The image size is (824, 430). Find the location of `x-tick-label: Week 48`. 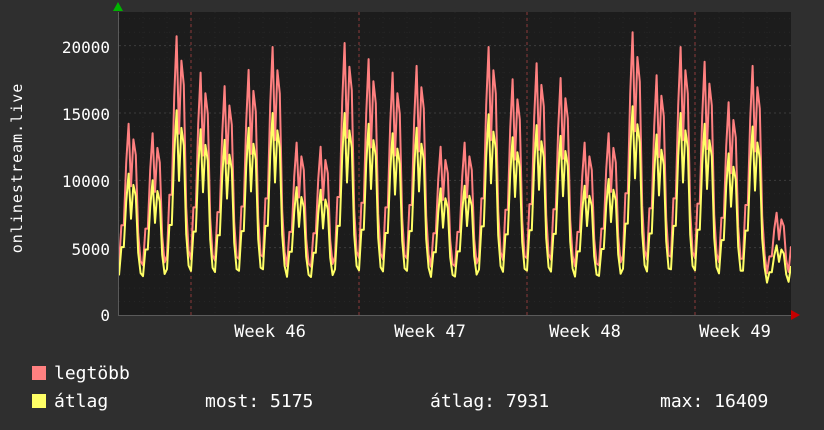

x-tick-label: Week 48 is located at coordinates (585, 332).